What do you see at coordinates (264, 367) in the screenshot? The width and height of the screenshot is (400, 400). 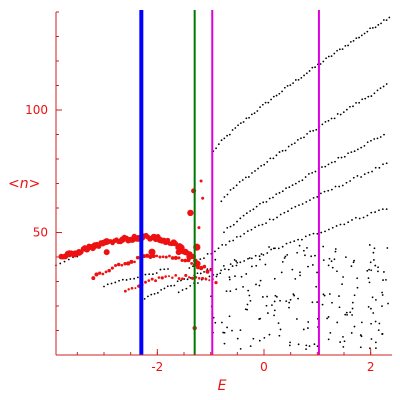 I see `x-tick-label: 0` at bounding box center [264, 367].